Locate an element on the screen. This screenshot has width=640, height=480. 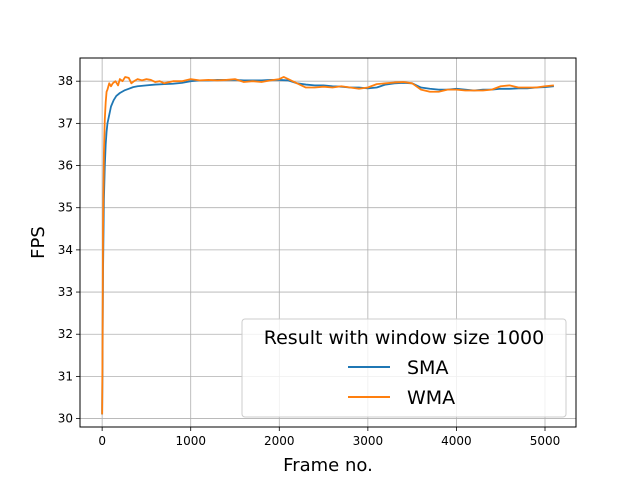
y-tick-label: 33 is located at coordinates (65, 292).